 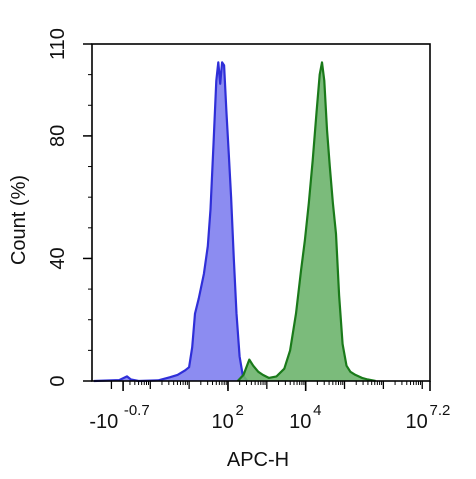 What do you see at coordinates (103, 422) in the screenshot?
I see `x-tick-label: -10` at bounding box center [103, 422].